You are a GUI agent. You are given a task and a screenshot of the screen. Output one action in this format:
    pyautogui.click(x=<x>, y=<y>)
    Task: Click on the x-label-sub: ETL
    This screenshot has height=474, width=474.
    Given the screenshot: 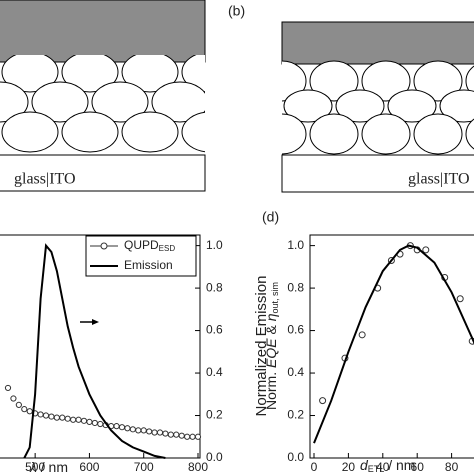 What is the action you would take?
    pyautogui.click(x=376, y=469)
    